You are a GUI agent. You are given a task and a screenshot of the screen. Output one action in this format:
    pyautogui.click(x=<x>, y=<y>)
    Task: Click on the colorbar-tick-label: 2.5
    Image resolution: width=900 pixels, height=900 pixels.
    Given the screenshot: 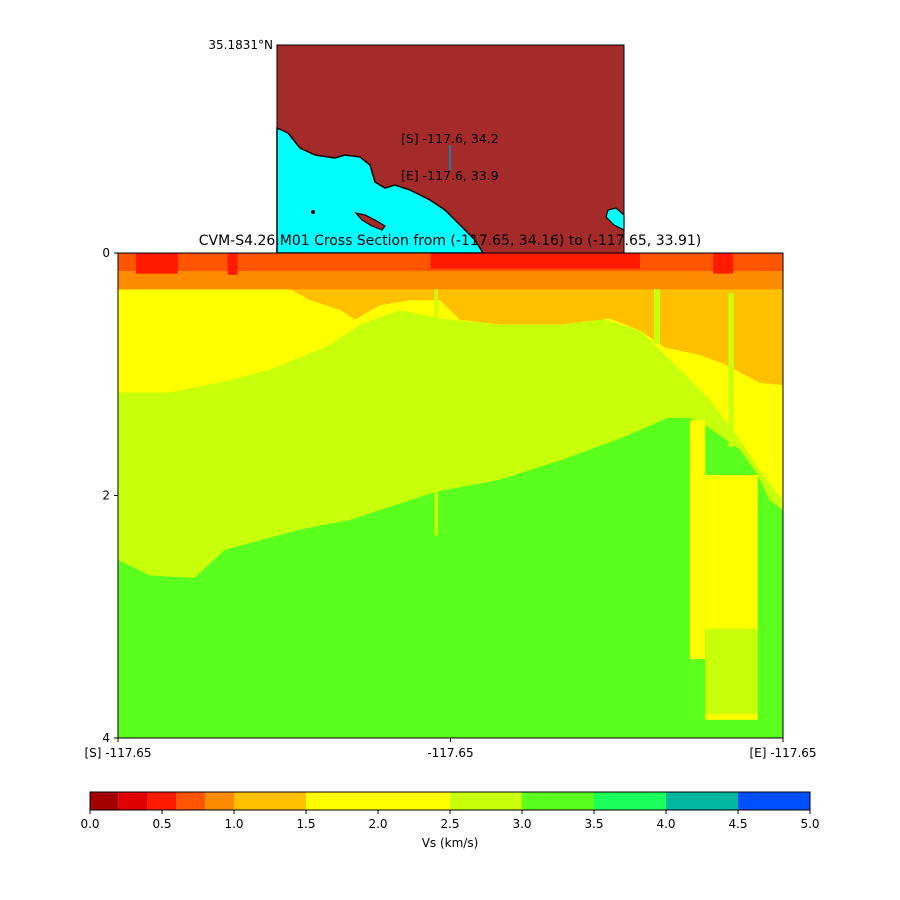 What is the action you would take?
    pyautogui.click(x=449, y=824)
    